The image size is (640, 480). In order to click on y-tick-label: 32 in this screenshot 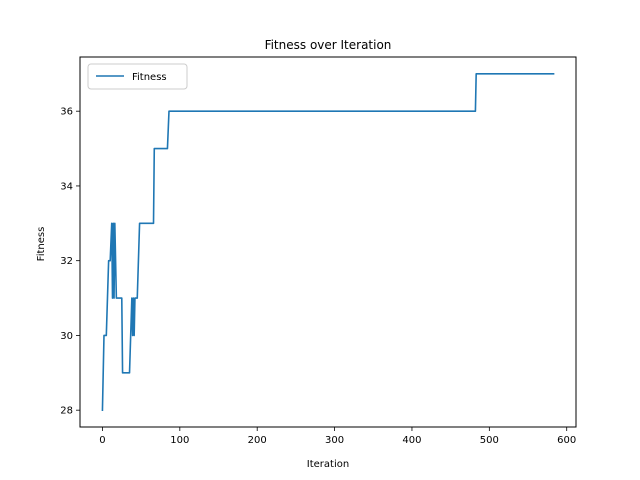, I will do `click(66, 261)`.